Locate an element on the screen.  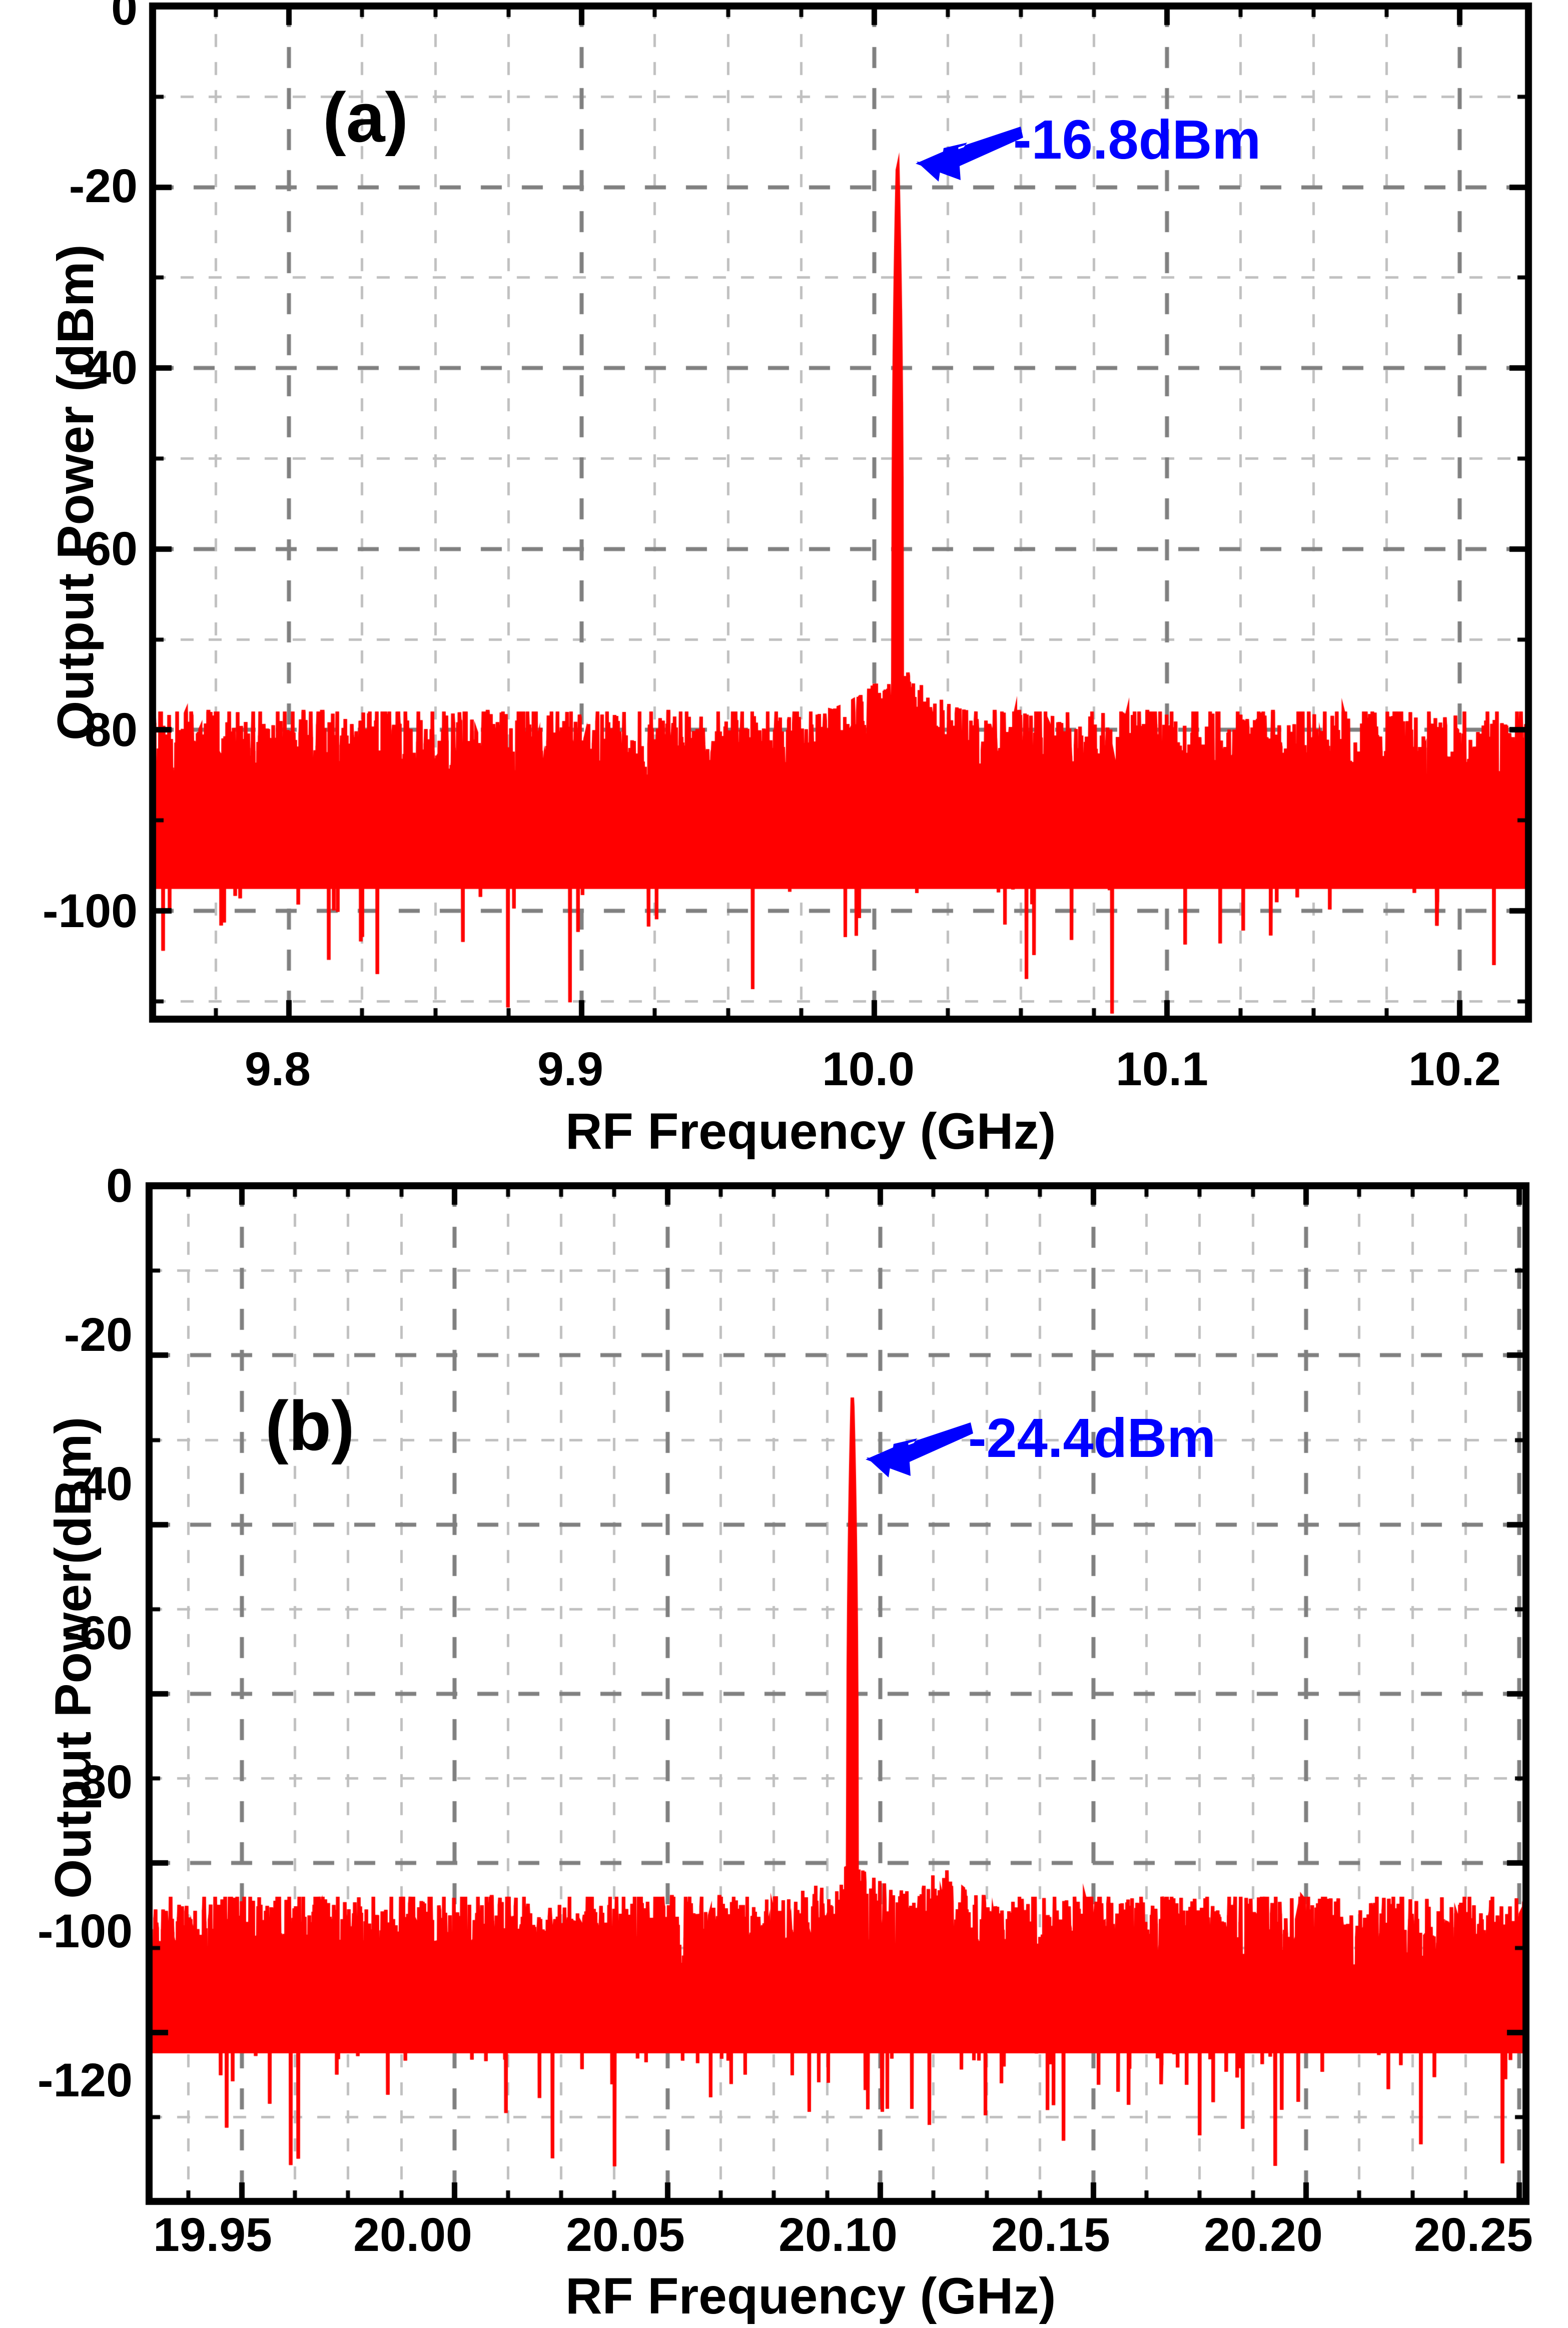
panel-b-ytick-4: -80 is located at coordinates (98, 1782).